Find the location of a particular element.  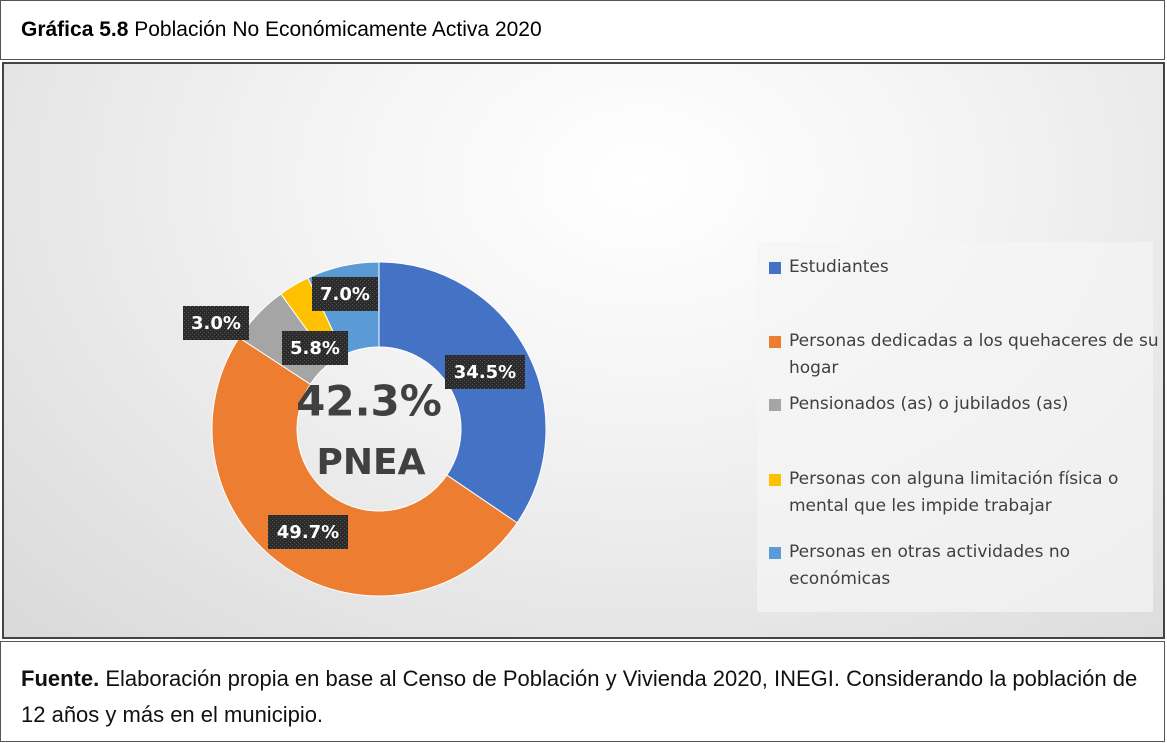

data-label: 49.7% is located at coordinates (308, 532).